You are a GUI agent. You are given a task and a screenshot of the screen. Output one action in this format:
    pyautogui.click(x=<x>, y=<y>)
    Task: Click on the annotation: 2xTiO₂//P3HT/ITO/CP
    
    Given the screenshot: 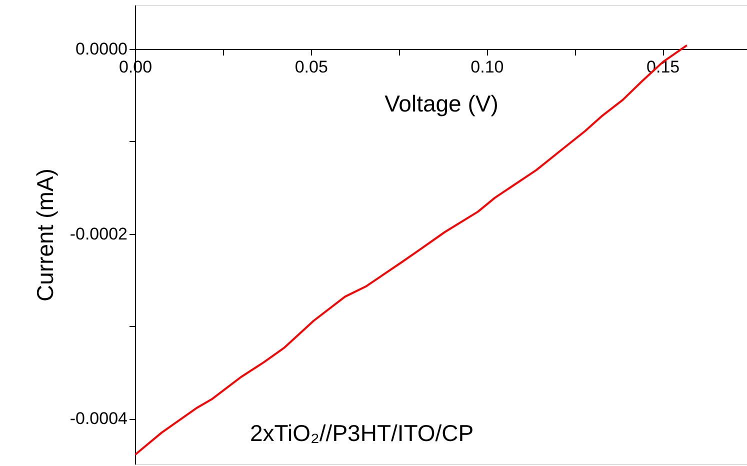 What is the action you would take?
    pyautogui.click(x=362, y=433)
    